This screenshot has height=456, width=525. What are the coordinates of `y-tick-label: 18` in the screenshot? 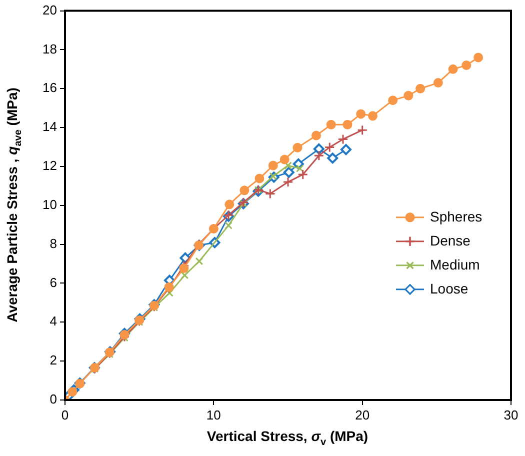 It's located at (49, 48).